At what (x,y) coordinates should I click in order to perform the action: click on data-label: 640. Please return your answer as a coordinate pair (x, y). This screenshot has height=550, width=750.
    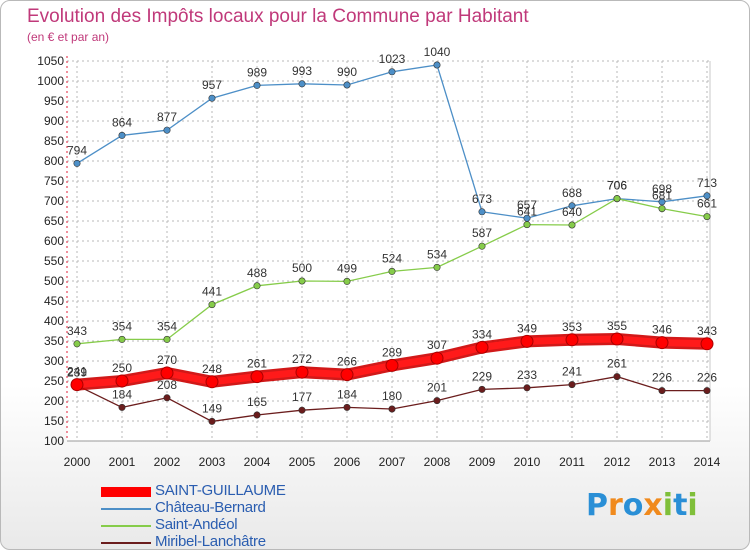
    Looking at the image, I should click on (572, 212).